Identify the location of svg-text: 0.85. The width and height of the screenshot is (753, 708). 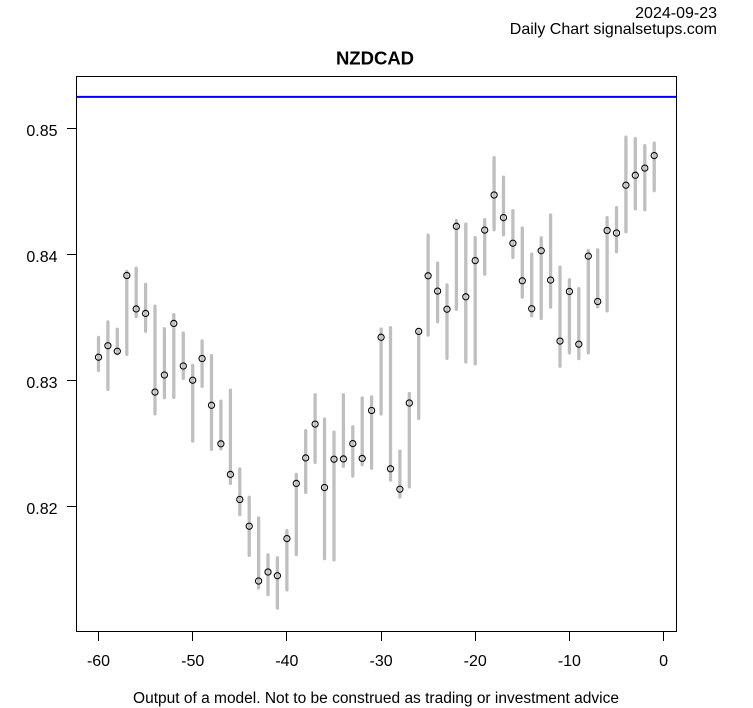
(41, 131).